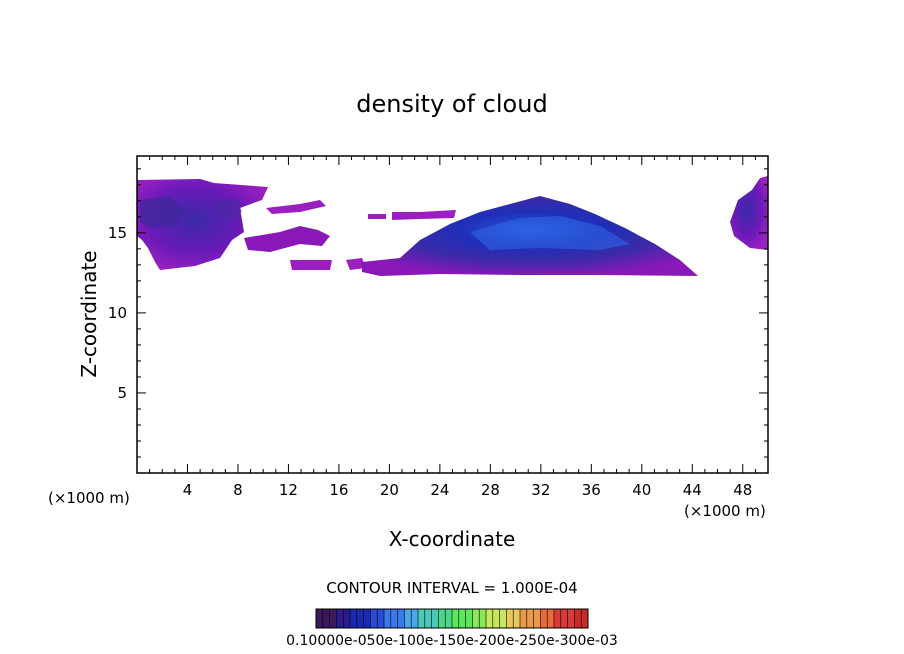  What do you see at coordinates (591, 490) in the screenshot?
I see `x-tick-label: 36` at bounding box center [591, 490].